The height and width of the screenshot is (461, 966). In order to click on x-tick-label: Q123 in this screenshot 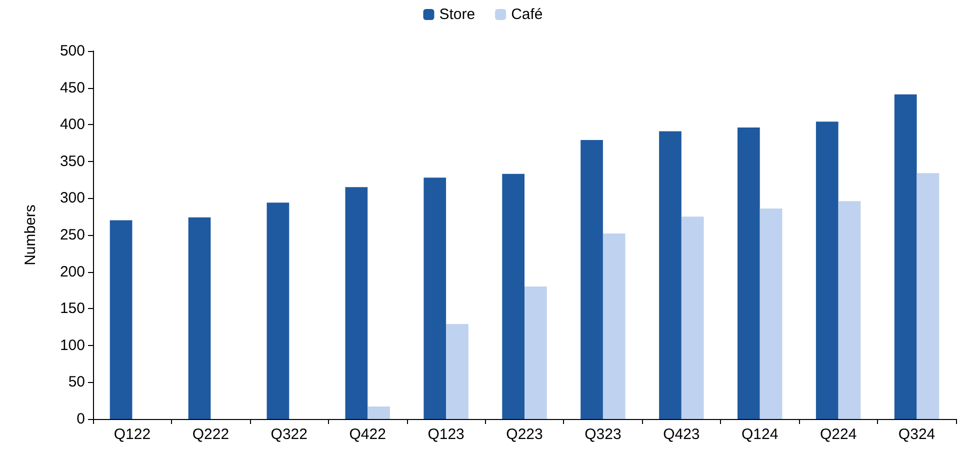, I will do `click(446, 434)`.